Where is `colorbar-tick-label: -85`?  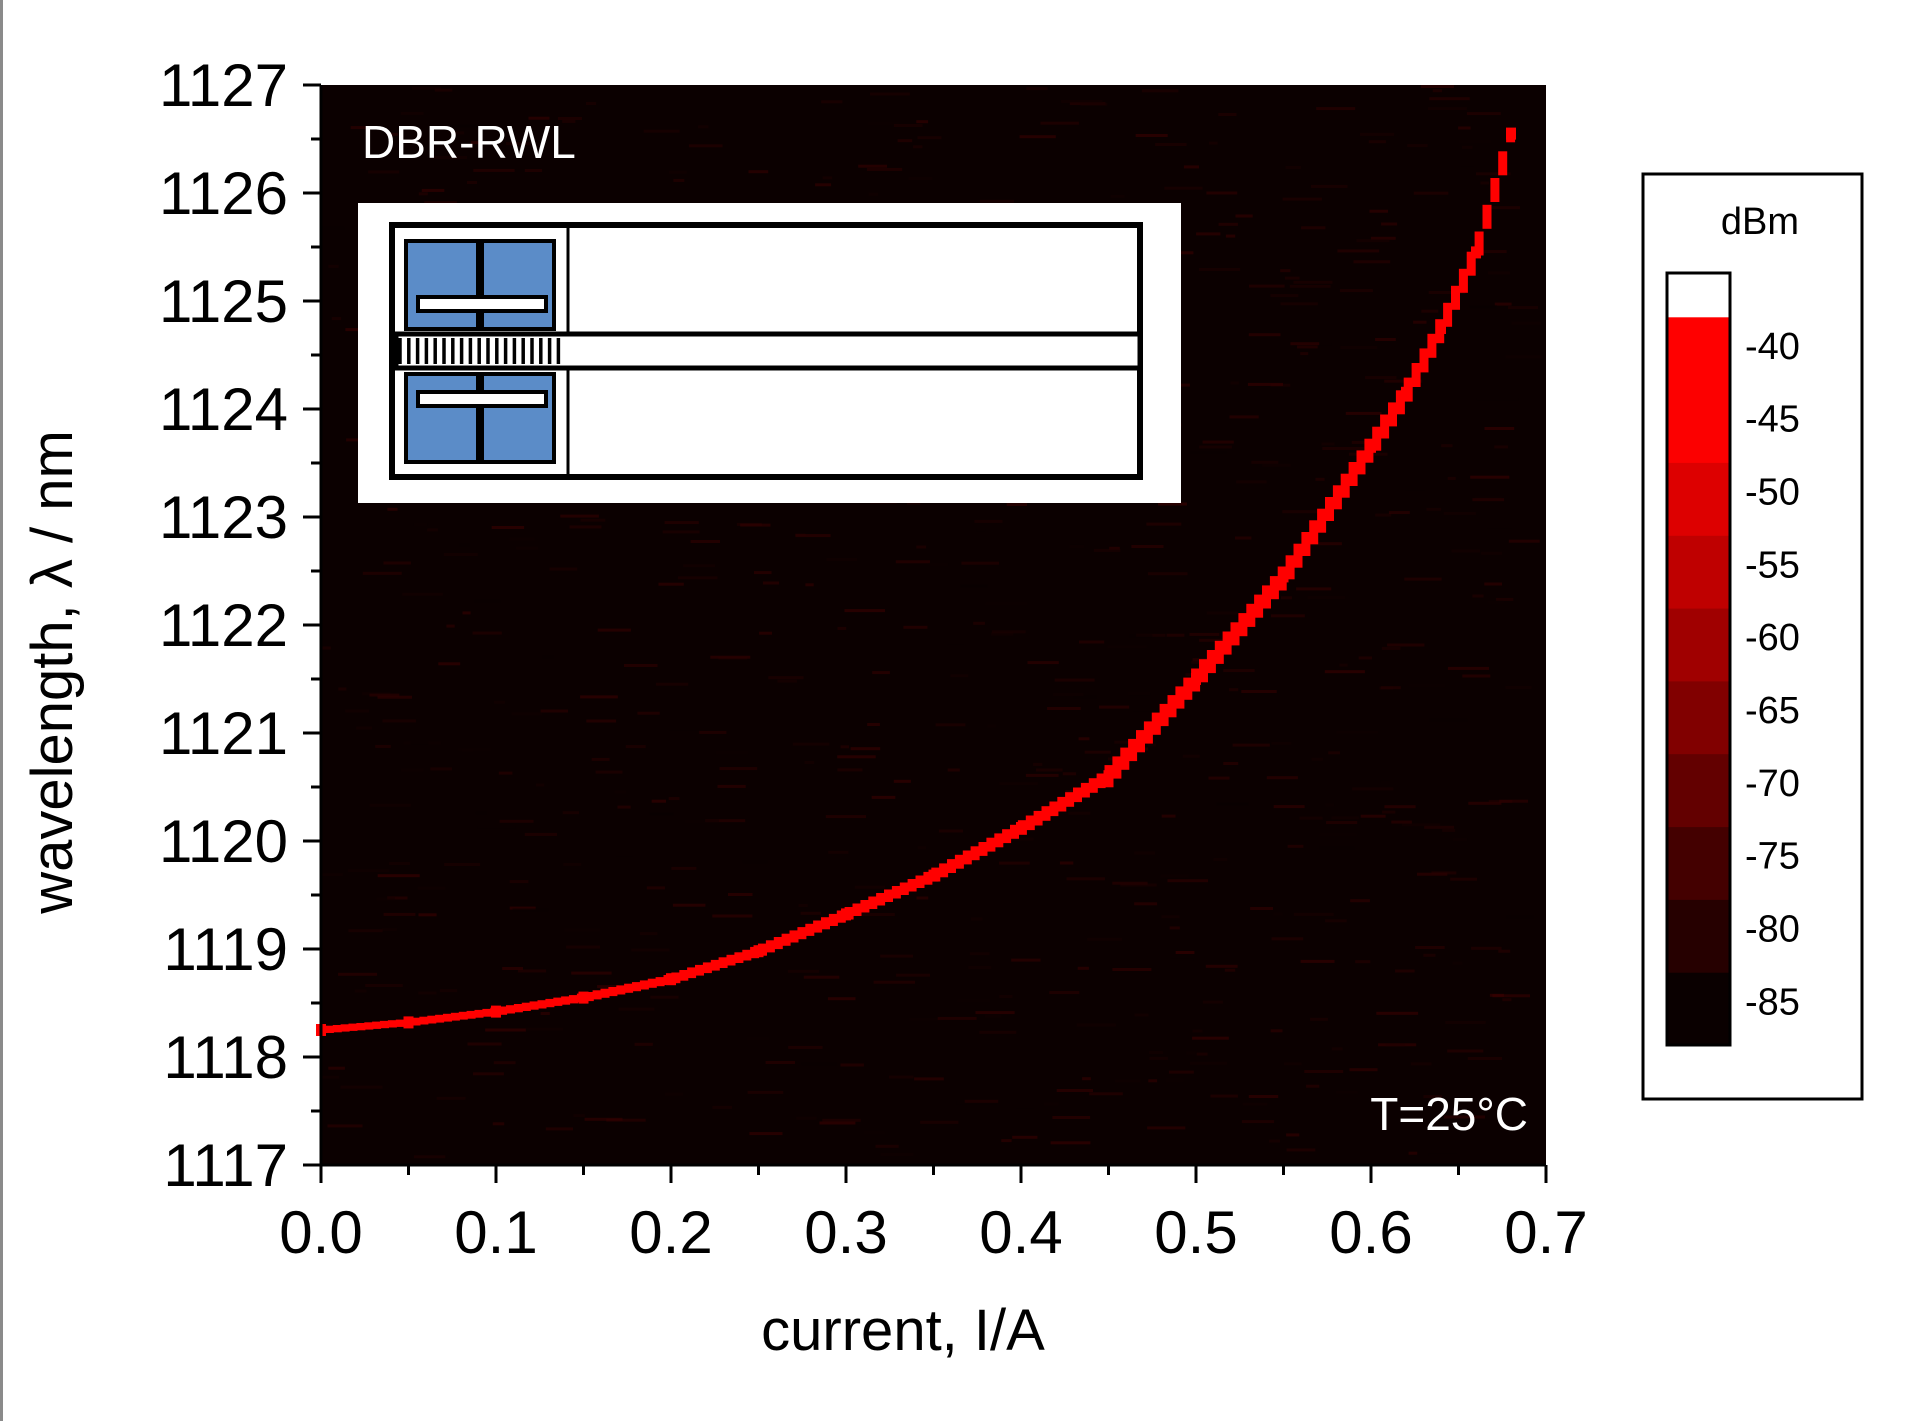 colorbar-tick-label: -85 is located at coordinates (1772, 1002).